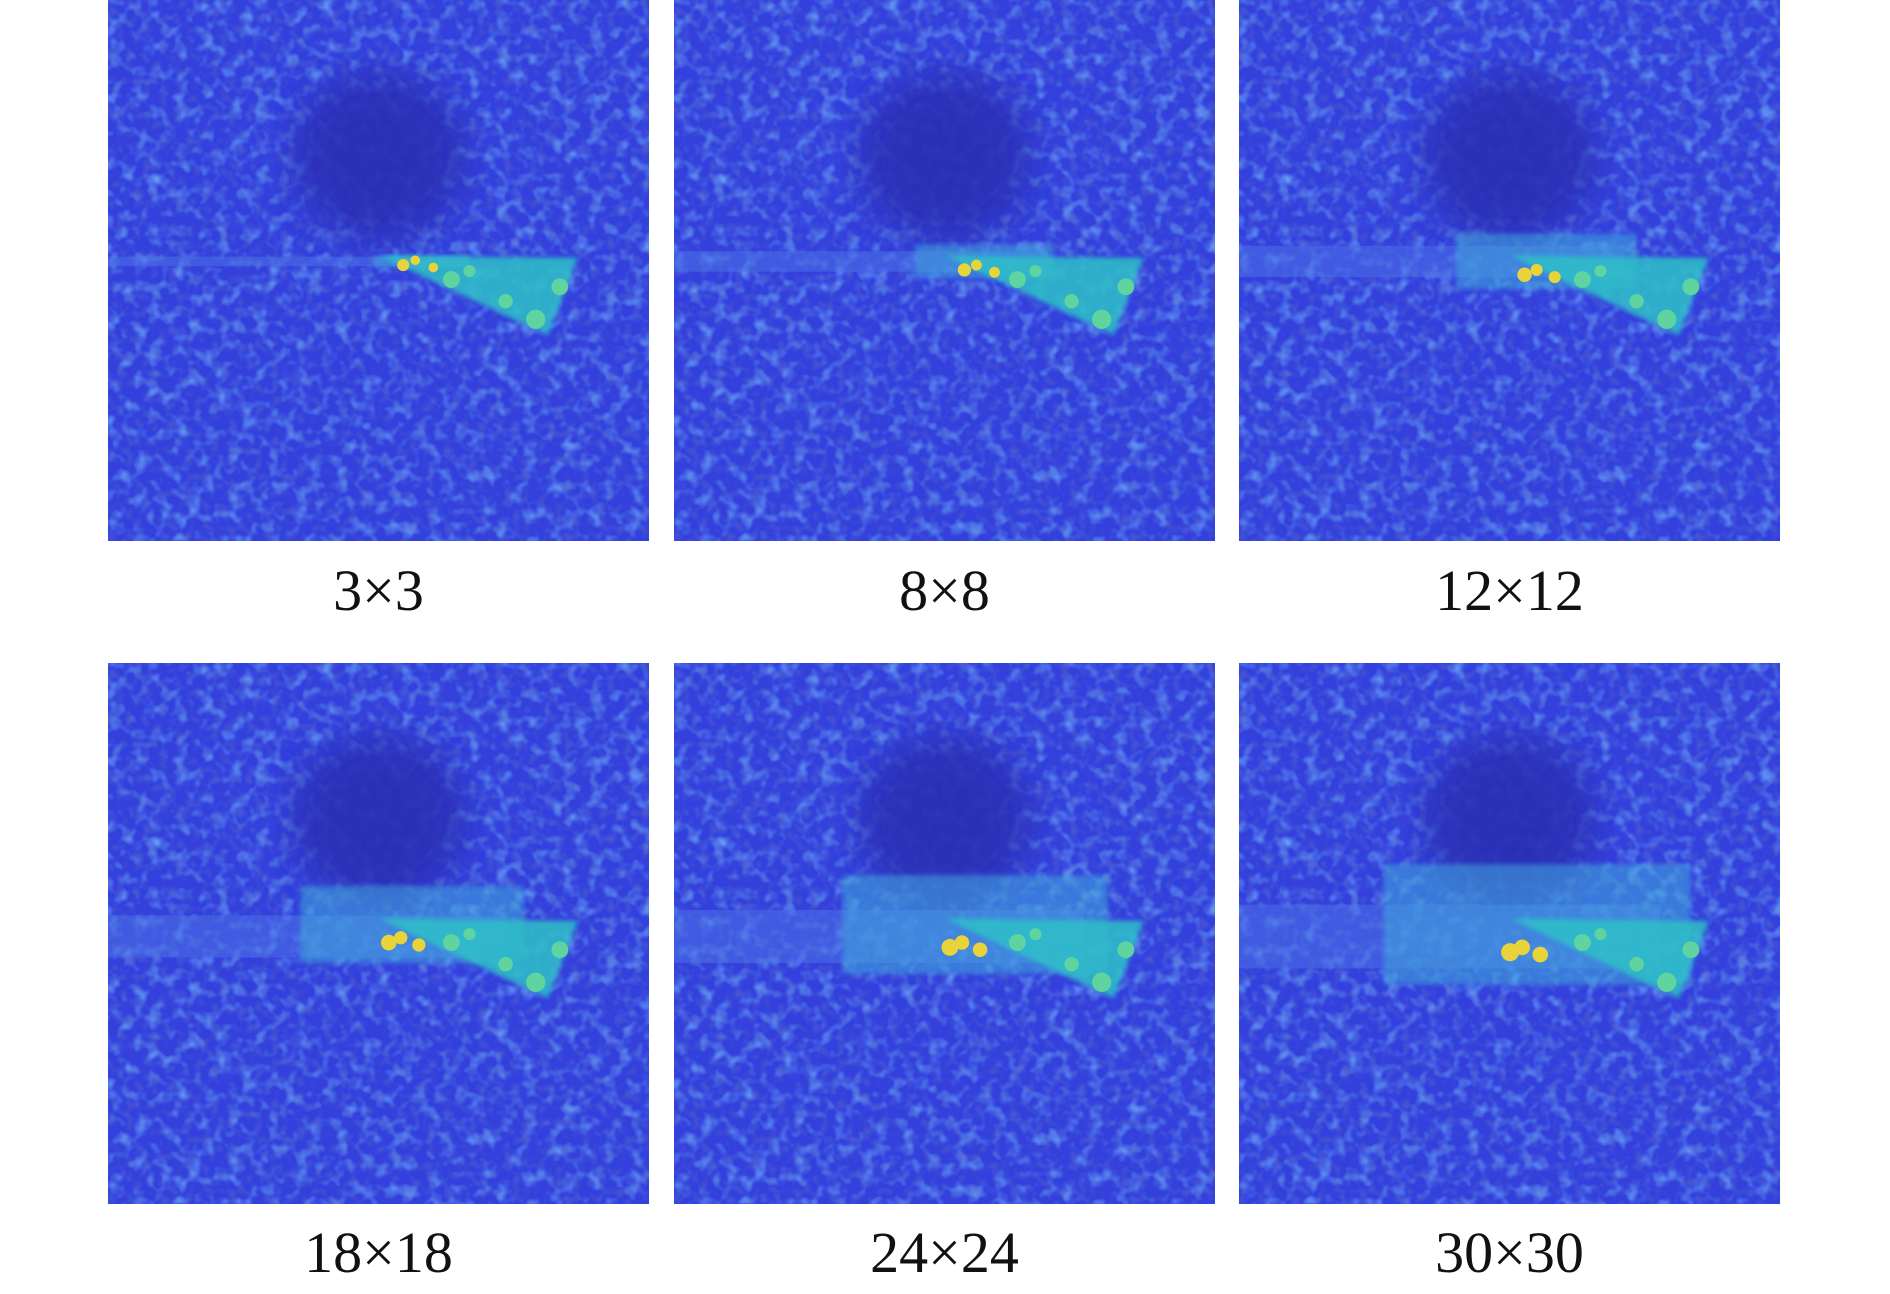  What do you see at coordinates (378, 590) in the screenshot?
I see `panel-caption: 3×3` at bounding box center [378, 590].